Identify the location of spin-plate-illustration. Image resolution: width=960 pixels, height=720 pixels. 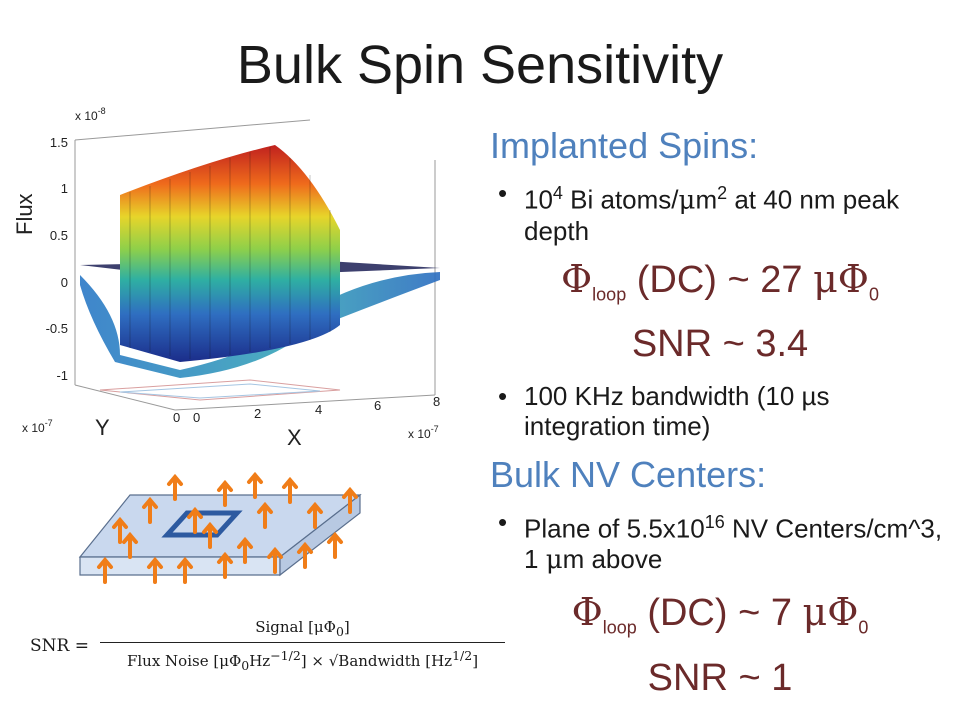
(220, 527).